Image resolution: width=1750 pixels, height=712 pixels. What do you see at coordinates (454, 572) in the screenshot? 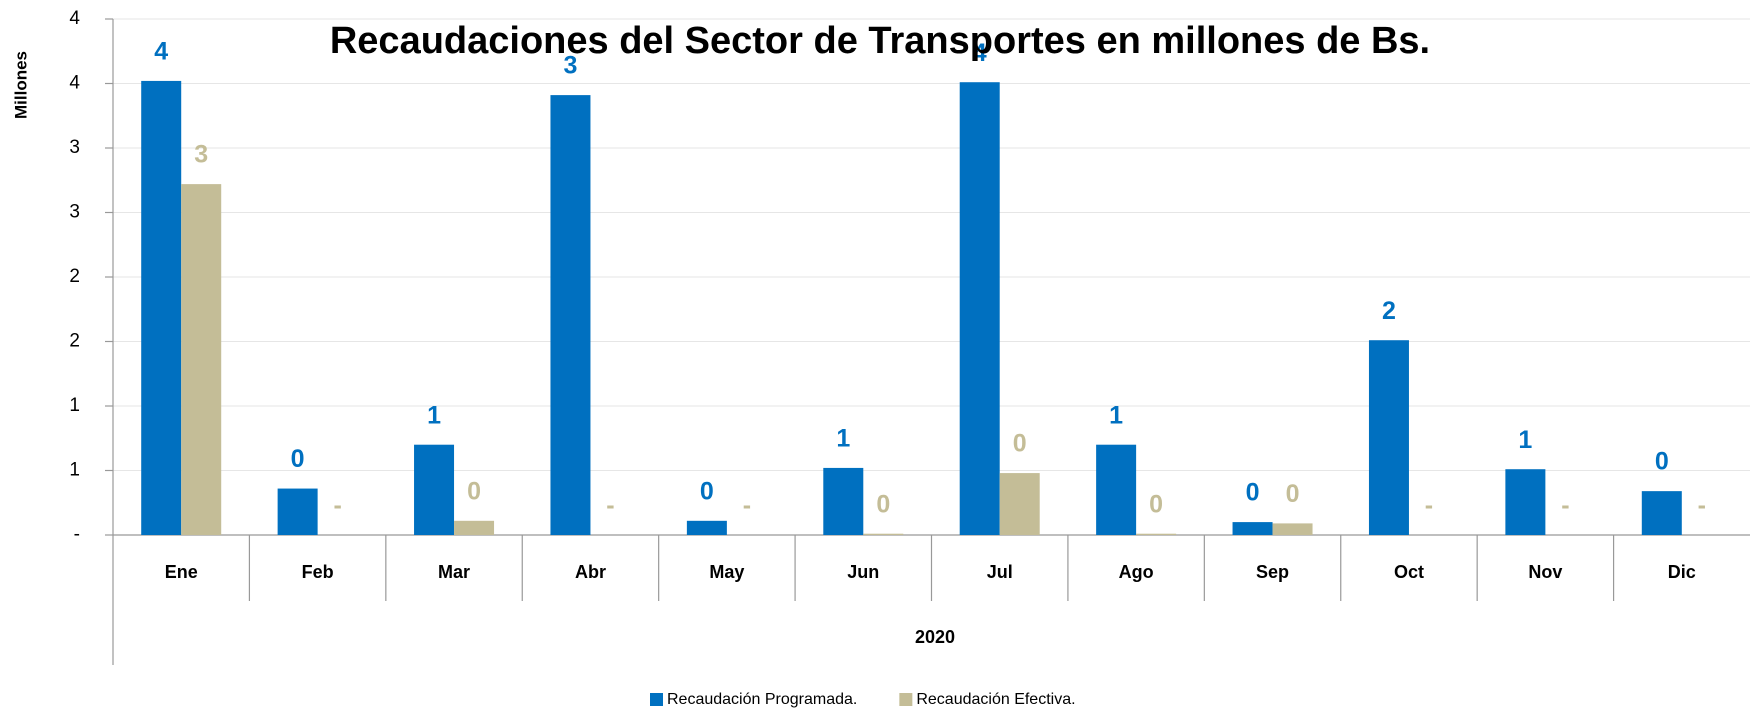
I see `x-tick-label: Mar` at bounding box center [454, 572].